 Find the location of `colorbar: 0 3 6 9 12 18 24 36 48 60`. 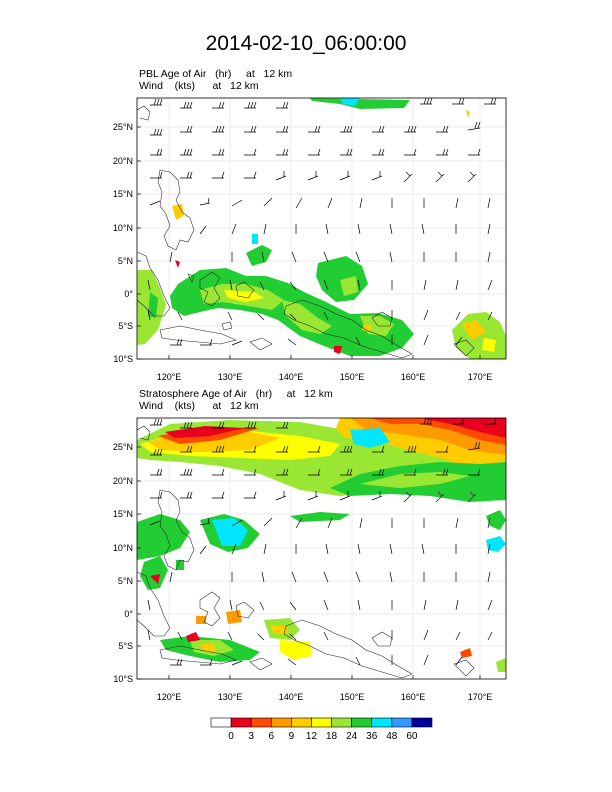

colorbar: 0 3 6 9 12 18 24 36 48 60 is located at coordinates (321, 729).